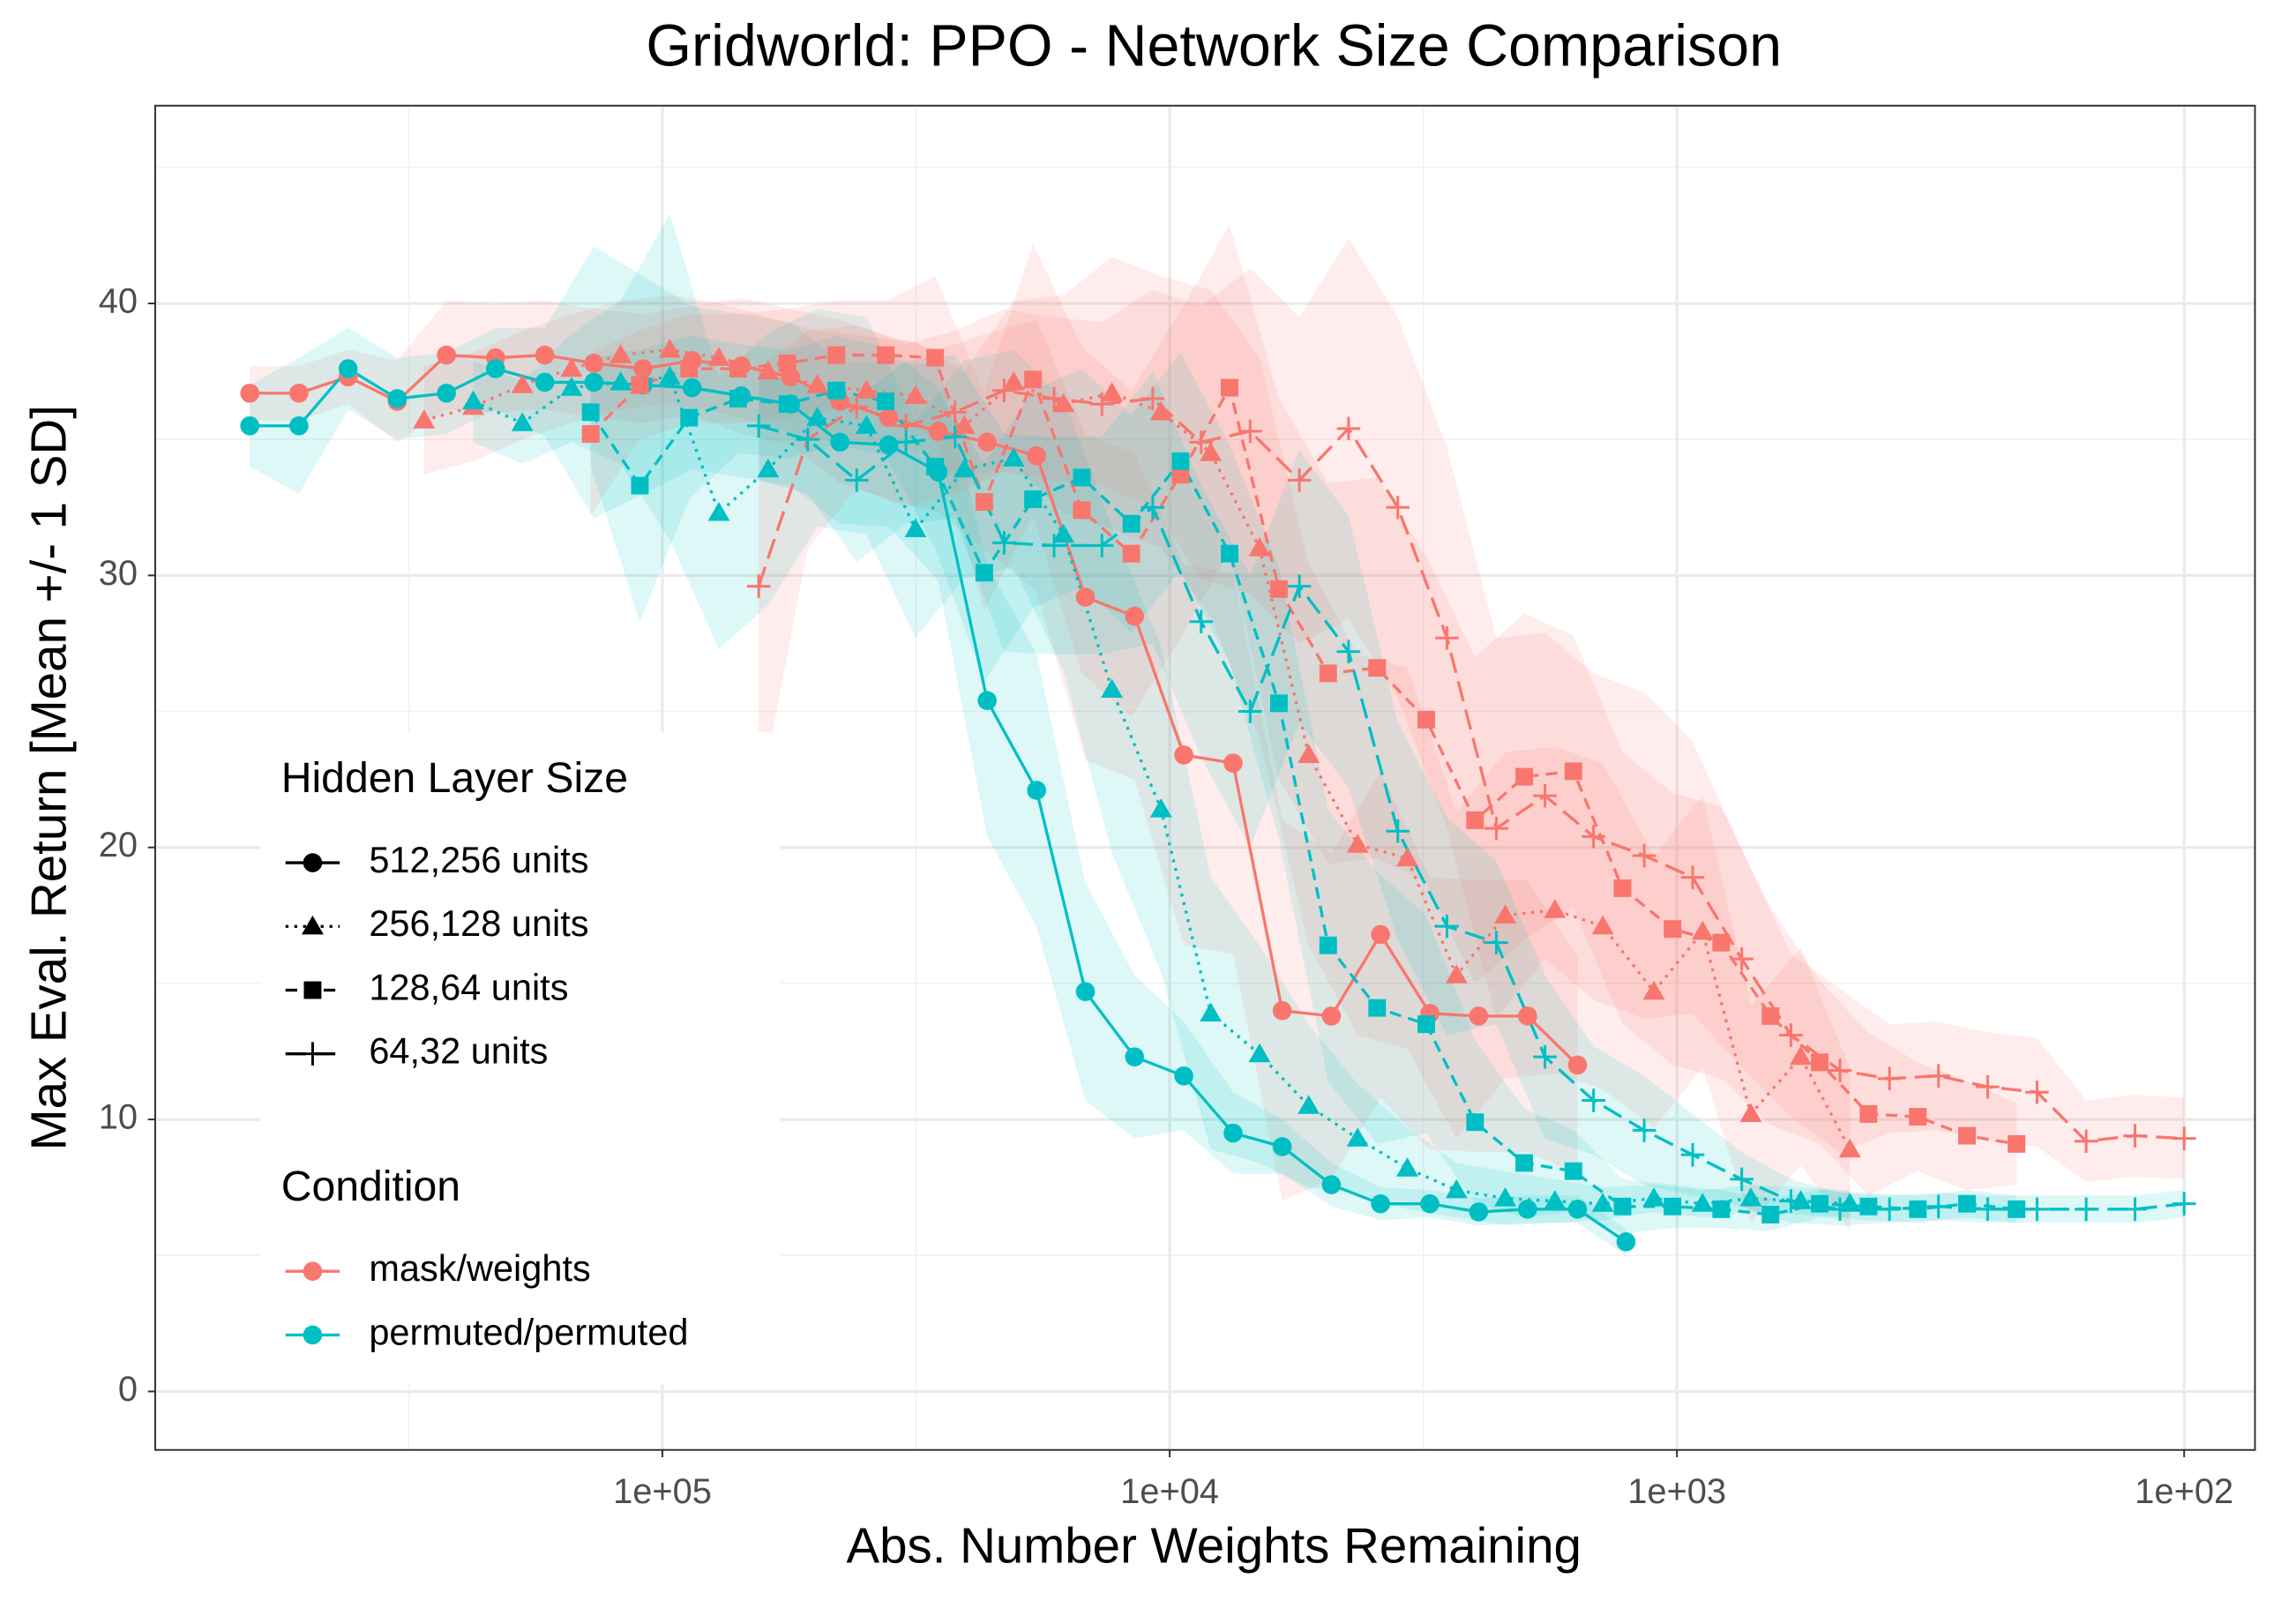 The width and height of the screenshot is (2296, 1601). I want to click on x-tick-label: 1e+05, so click(662, 1491).